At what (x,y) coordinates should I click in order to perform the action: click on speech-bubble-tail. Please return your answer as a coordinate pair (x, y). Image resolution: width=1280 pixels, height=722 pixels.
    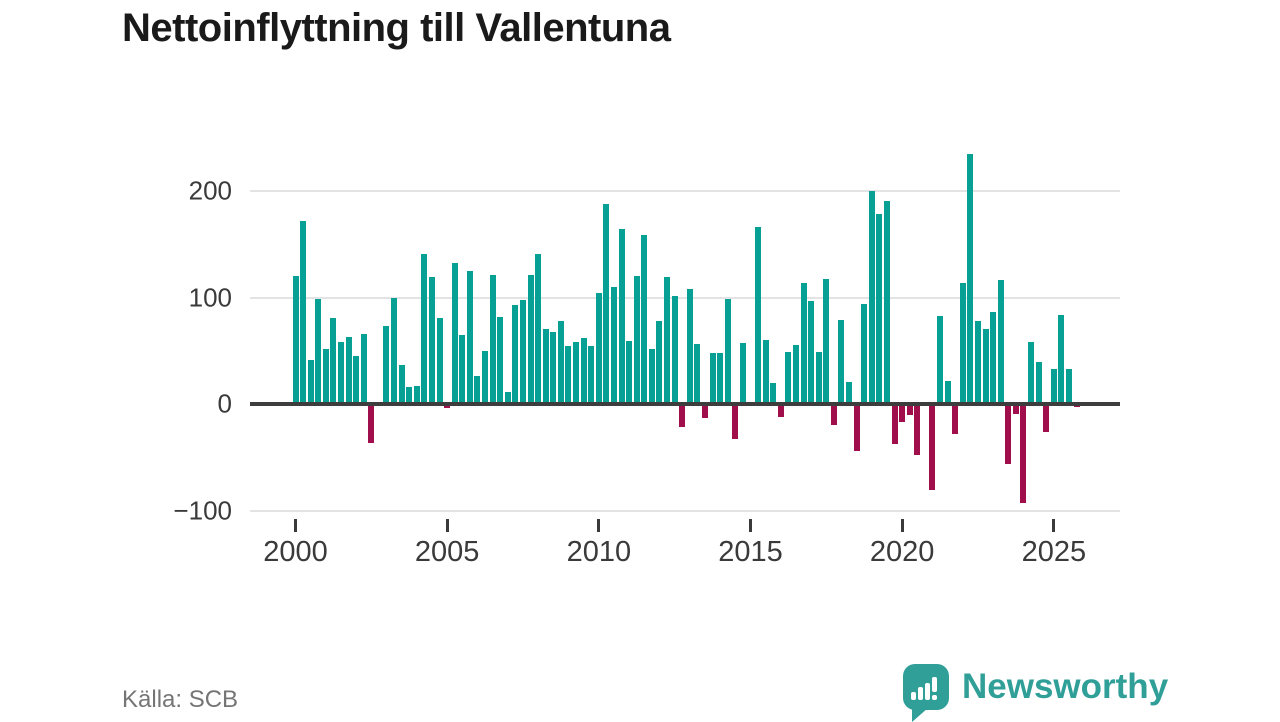
    Looking at the image, I should click on (920, 715).